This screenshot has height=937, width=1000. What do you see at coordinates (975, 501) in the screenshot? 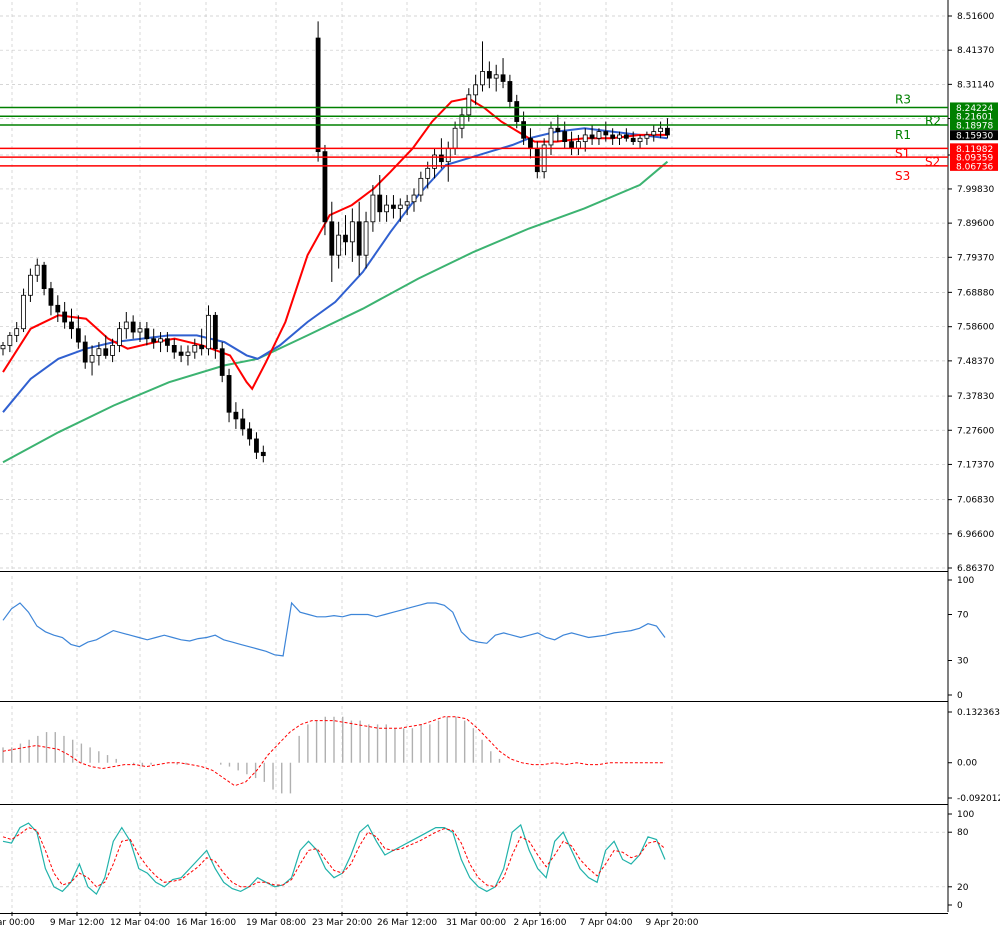
I see `y-tick-label: 7.06830` at bounding box center [975, 501].